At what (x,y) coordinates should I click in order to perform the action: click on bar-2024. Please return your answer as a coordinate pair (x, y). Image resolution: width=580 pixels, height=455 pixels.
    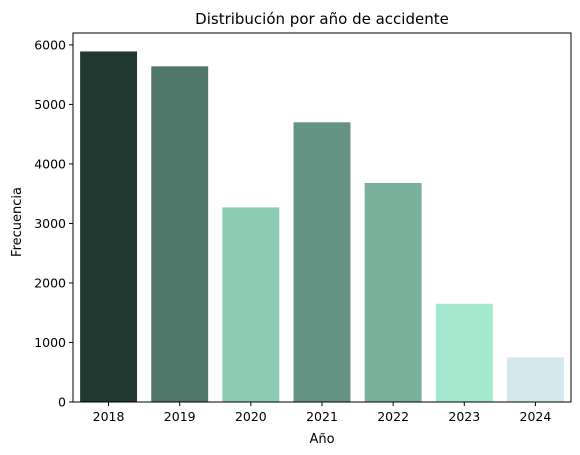
    Looking at the image, I should click on (535, 379).